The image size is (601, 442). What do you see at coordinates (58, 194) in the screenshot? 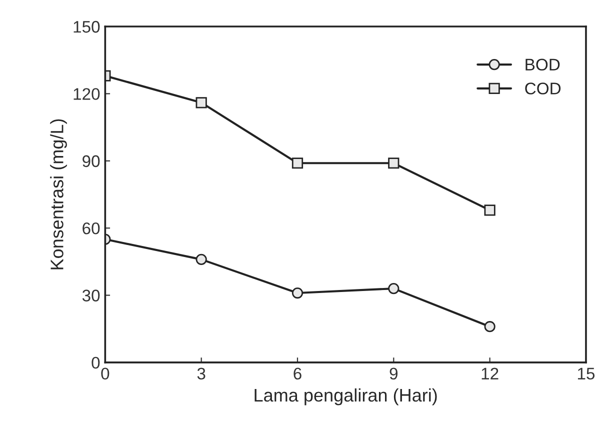
I see `y-axis-title: Konsentrasi (mg/L)` at bounding box center [58, 194].